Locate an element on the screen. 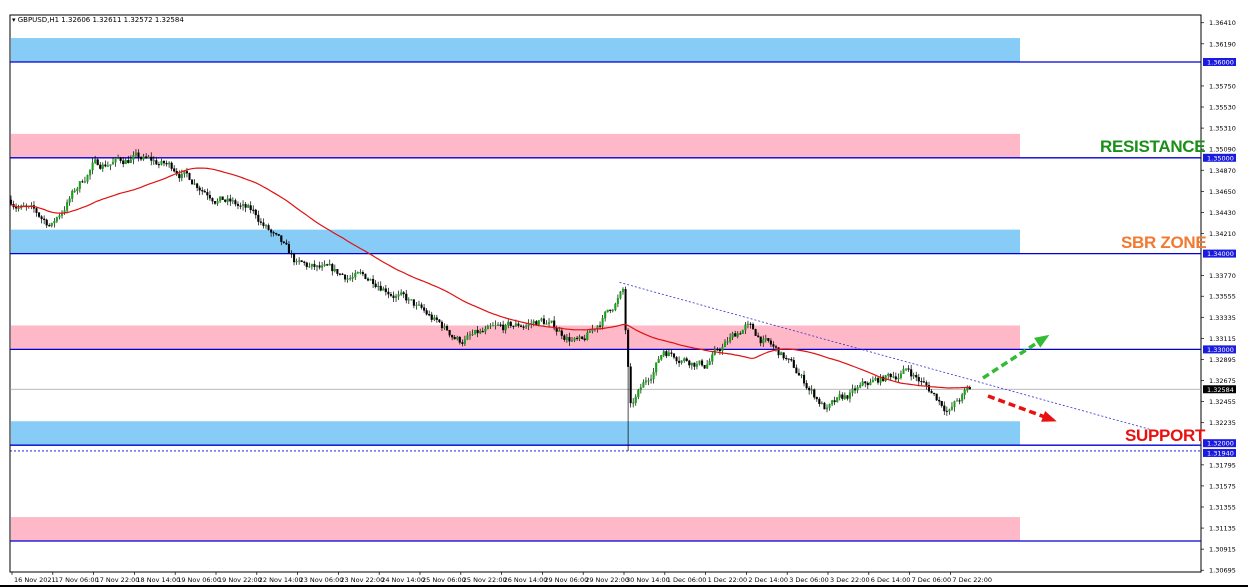 The image size is (1248, 588). y-tick-label: 1.36410 is located at coordinates (1222, 23).